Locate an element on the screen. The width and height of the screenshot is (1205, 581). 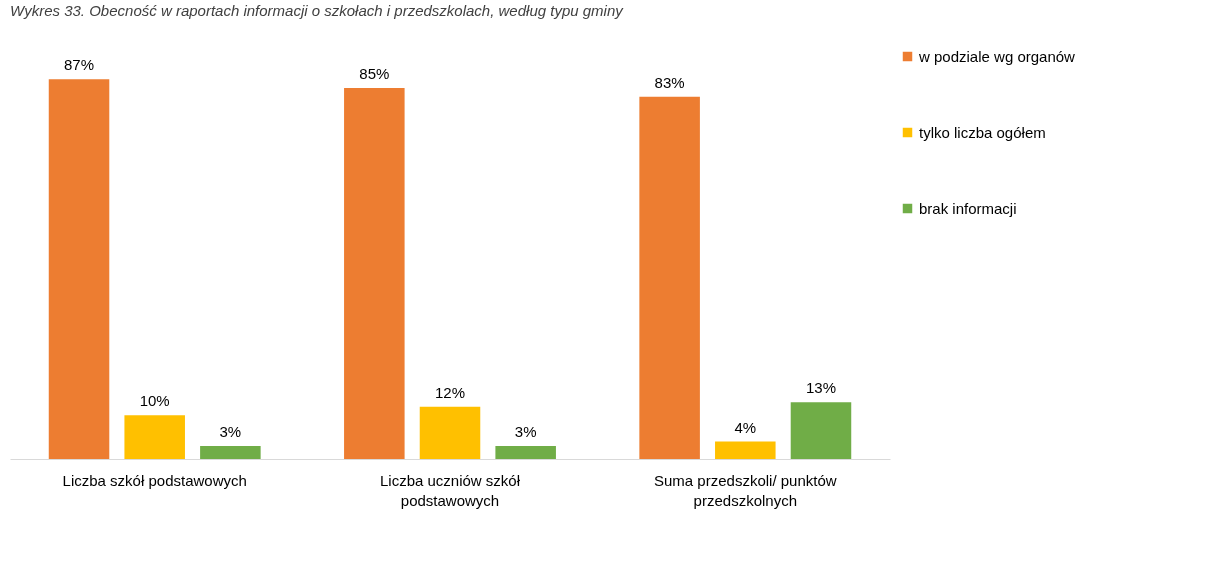
data-label: 13% is located at coordinates (820, 388).